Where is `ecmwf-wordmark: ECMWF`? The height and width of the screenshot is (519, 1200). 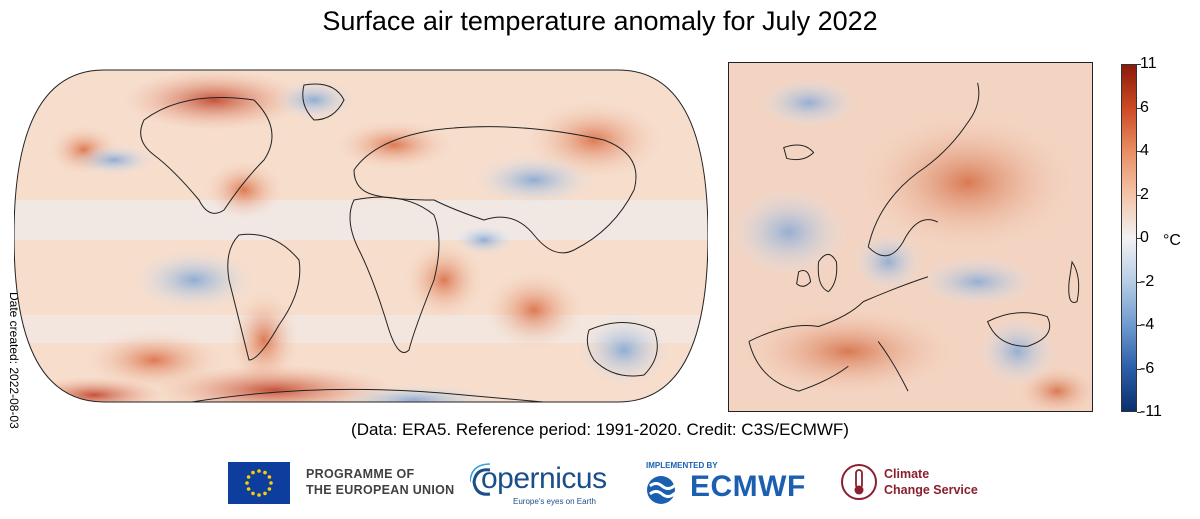 ecmwf-wordmark: ECMWF is located at coordinates (748, 486).